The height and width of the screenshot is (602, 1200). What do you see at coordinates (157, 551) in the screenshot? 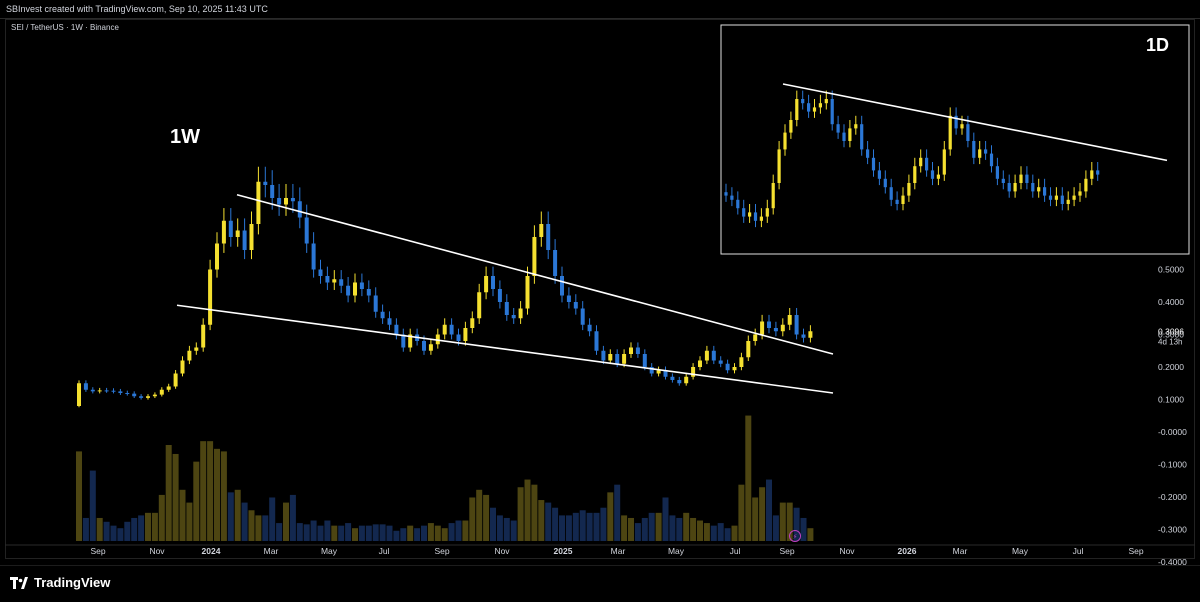
I see `time-axis-label: Nov` at bounding box center [157, 551].